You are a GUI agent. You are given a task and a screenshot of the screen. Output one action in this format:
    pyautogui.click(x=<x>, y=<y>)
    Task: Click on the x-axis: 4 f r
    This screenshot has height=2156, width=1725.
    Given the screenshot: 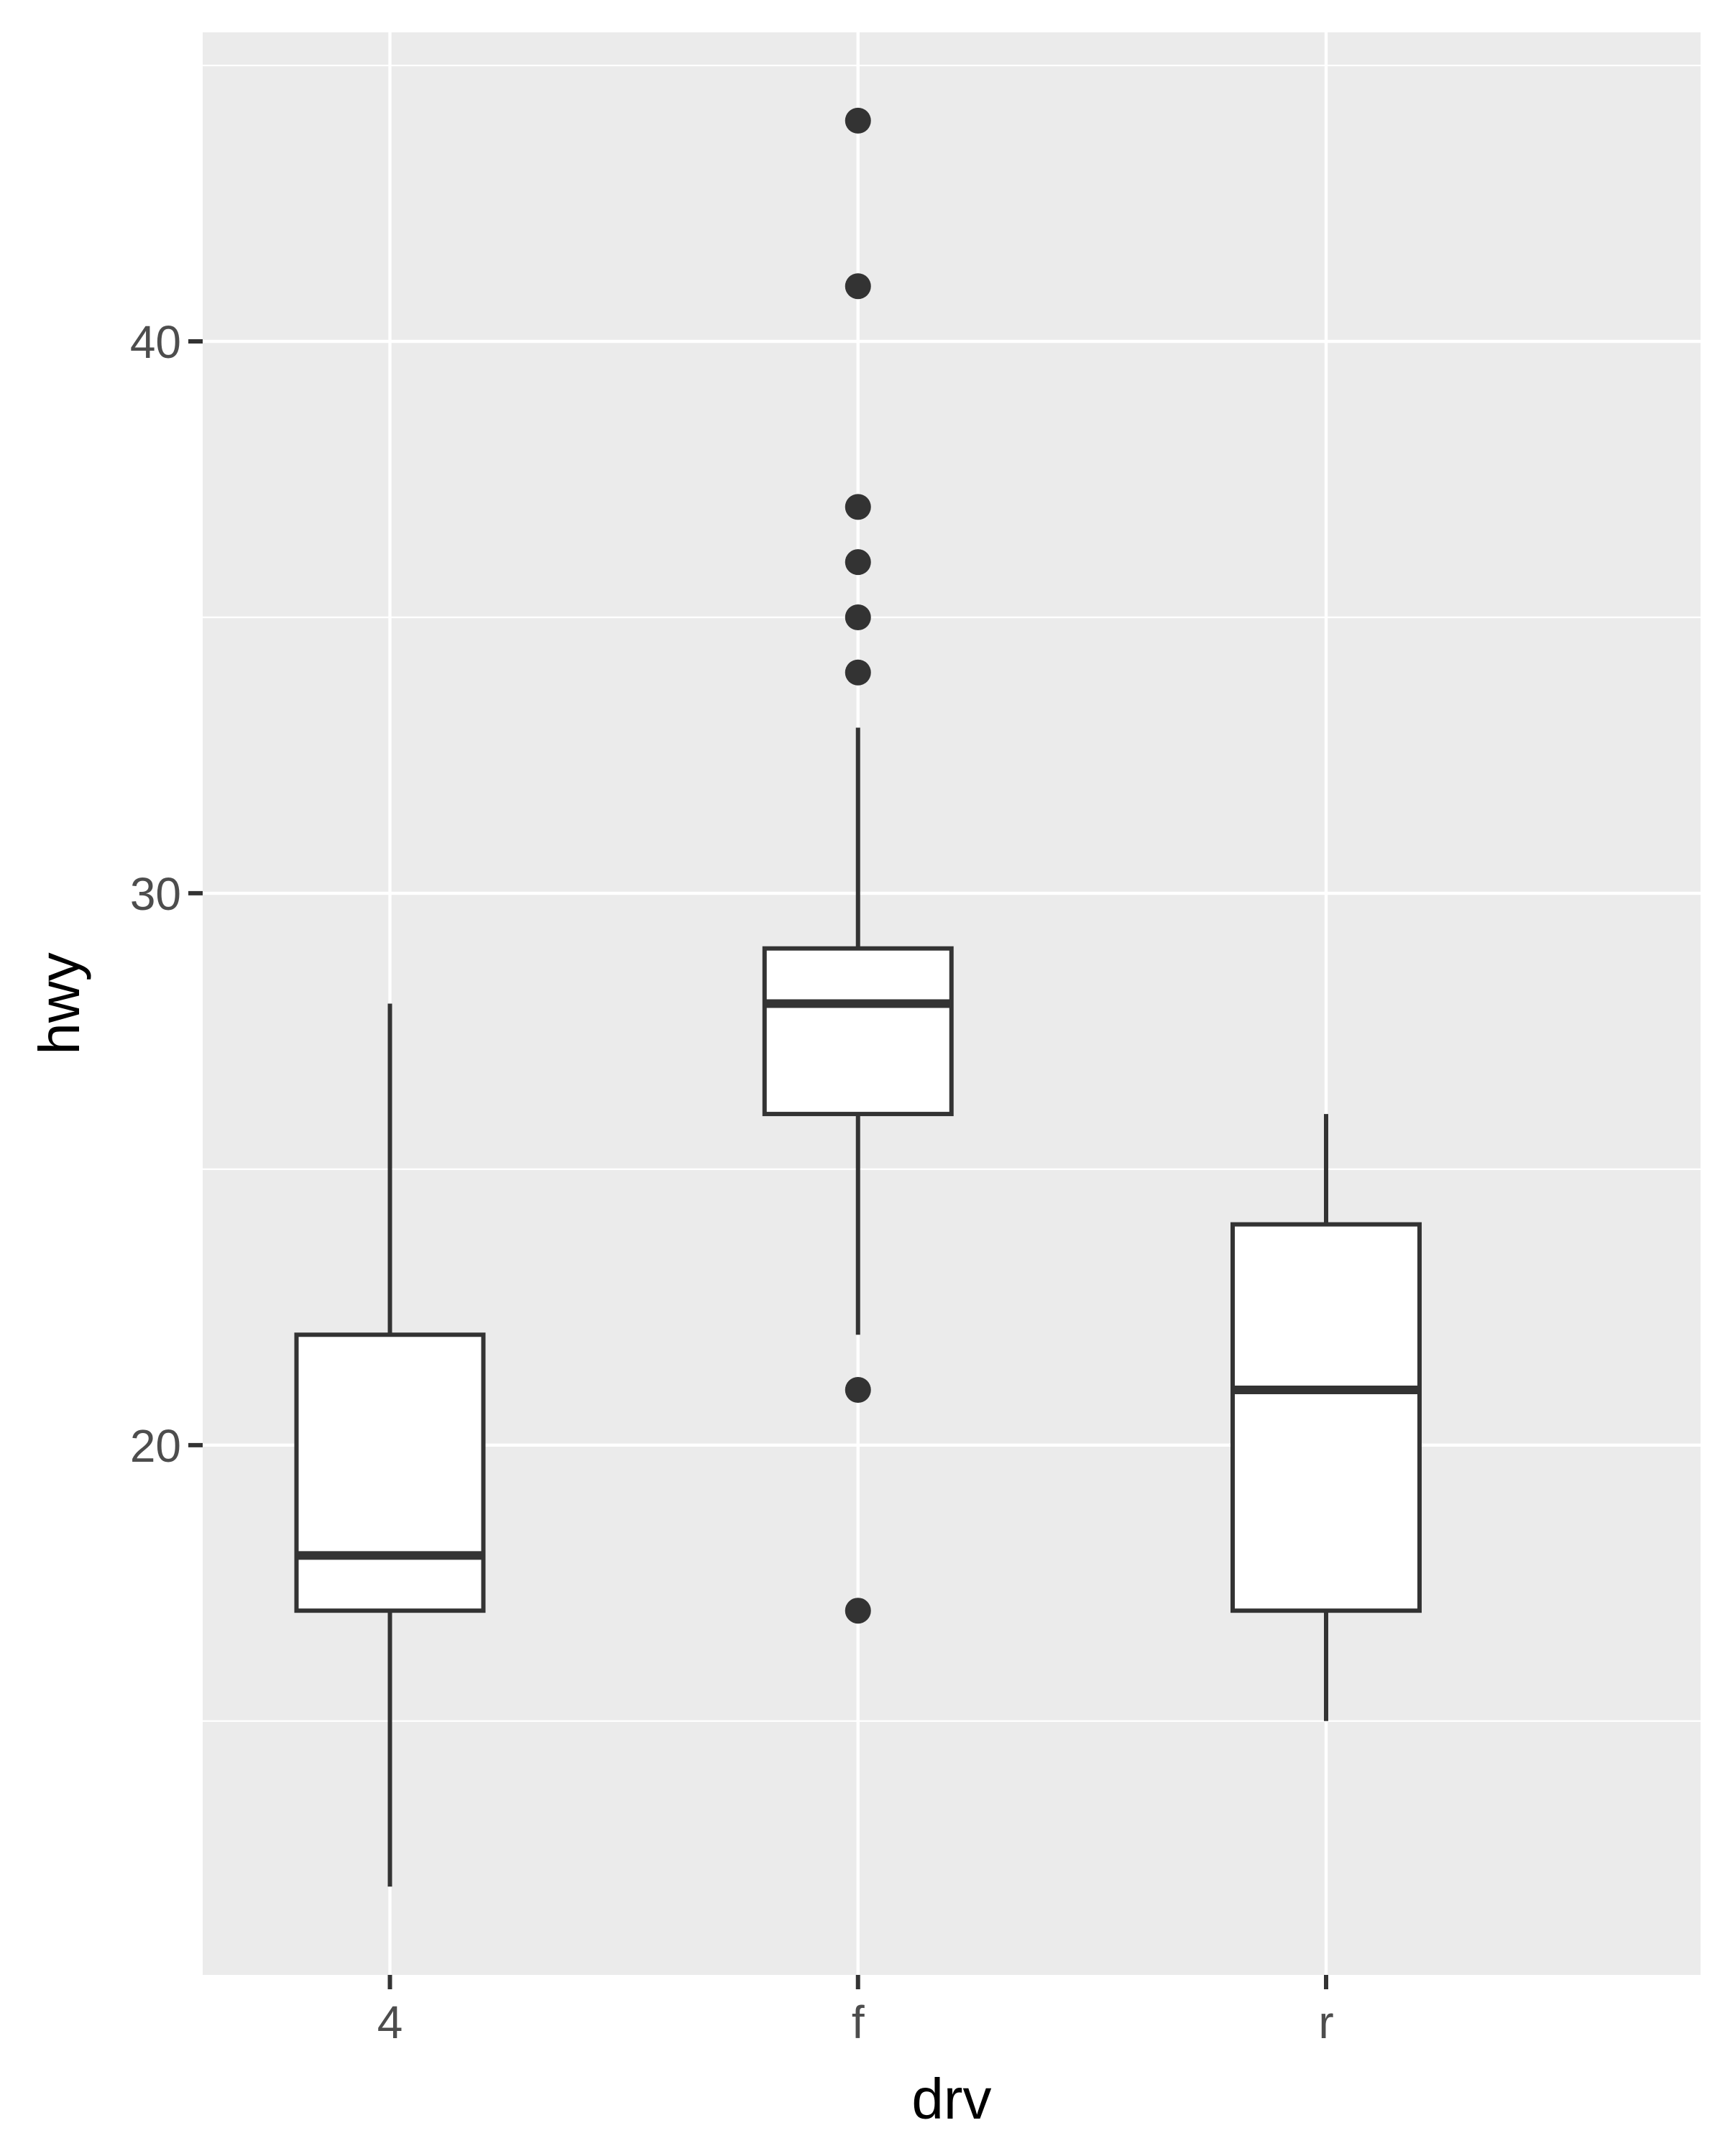 What is the action you would take?
    pyautogui.click(x=855, y=2011)
    